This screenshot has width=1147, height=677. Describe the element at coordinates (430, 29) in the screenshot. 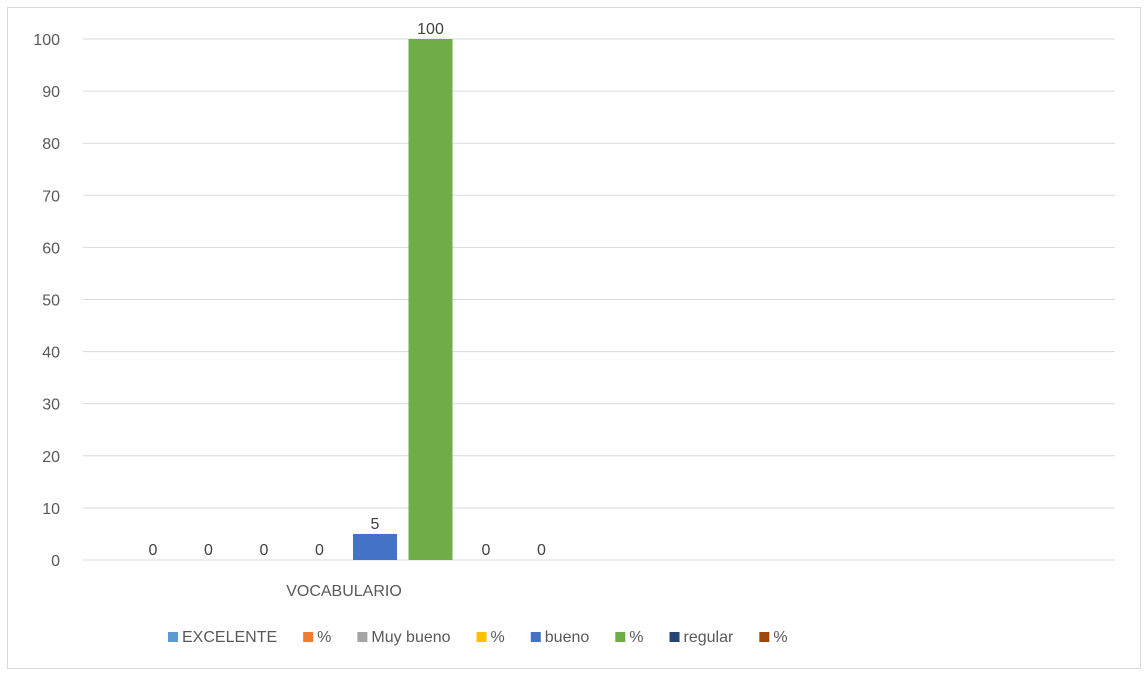

I see `data-label: 100` at that location.